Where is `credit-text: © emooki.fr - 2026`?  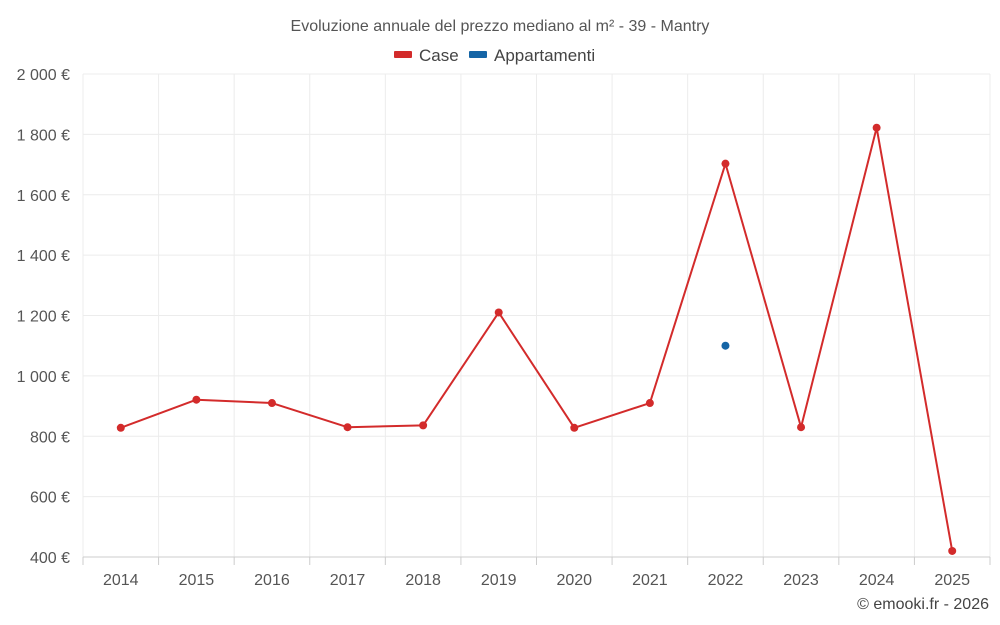 credit-text: © emooki.fr - 2026 is located at coordinates (923, 604).